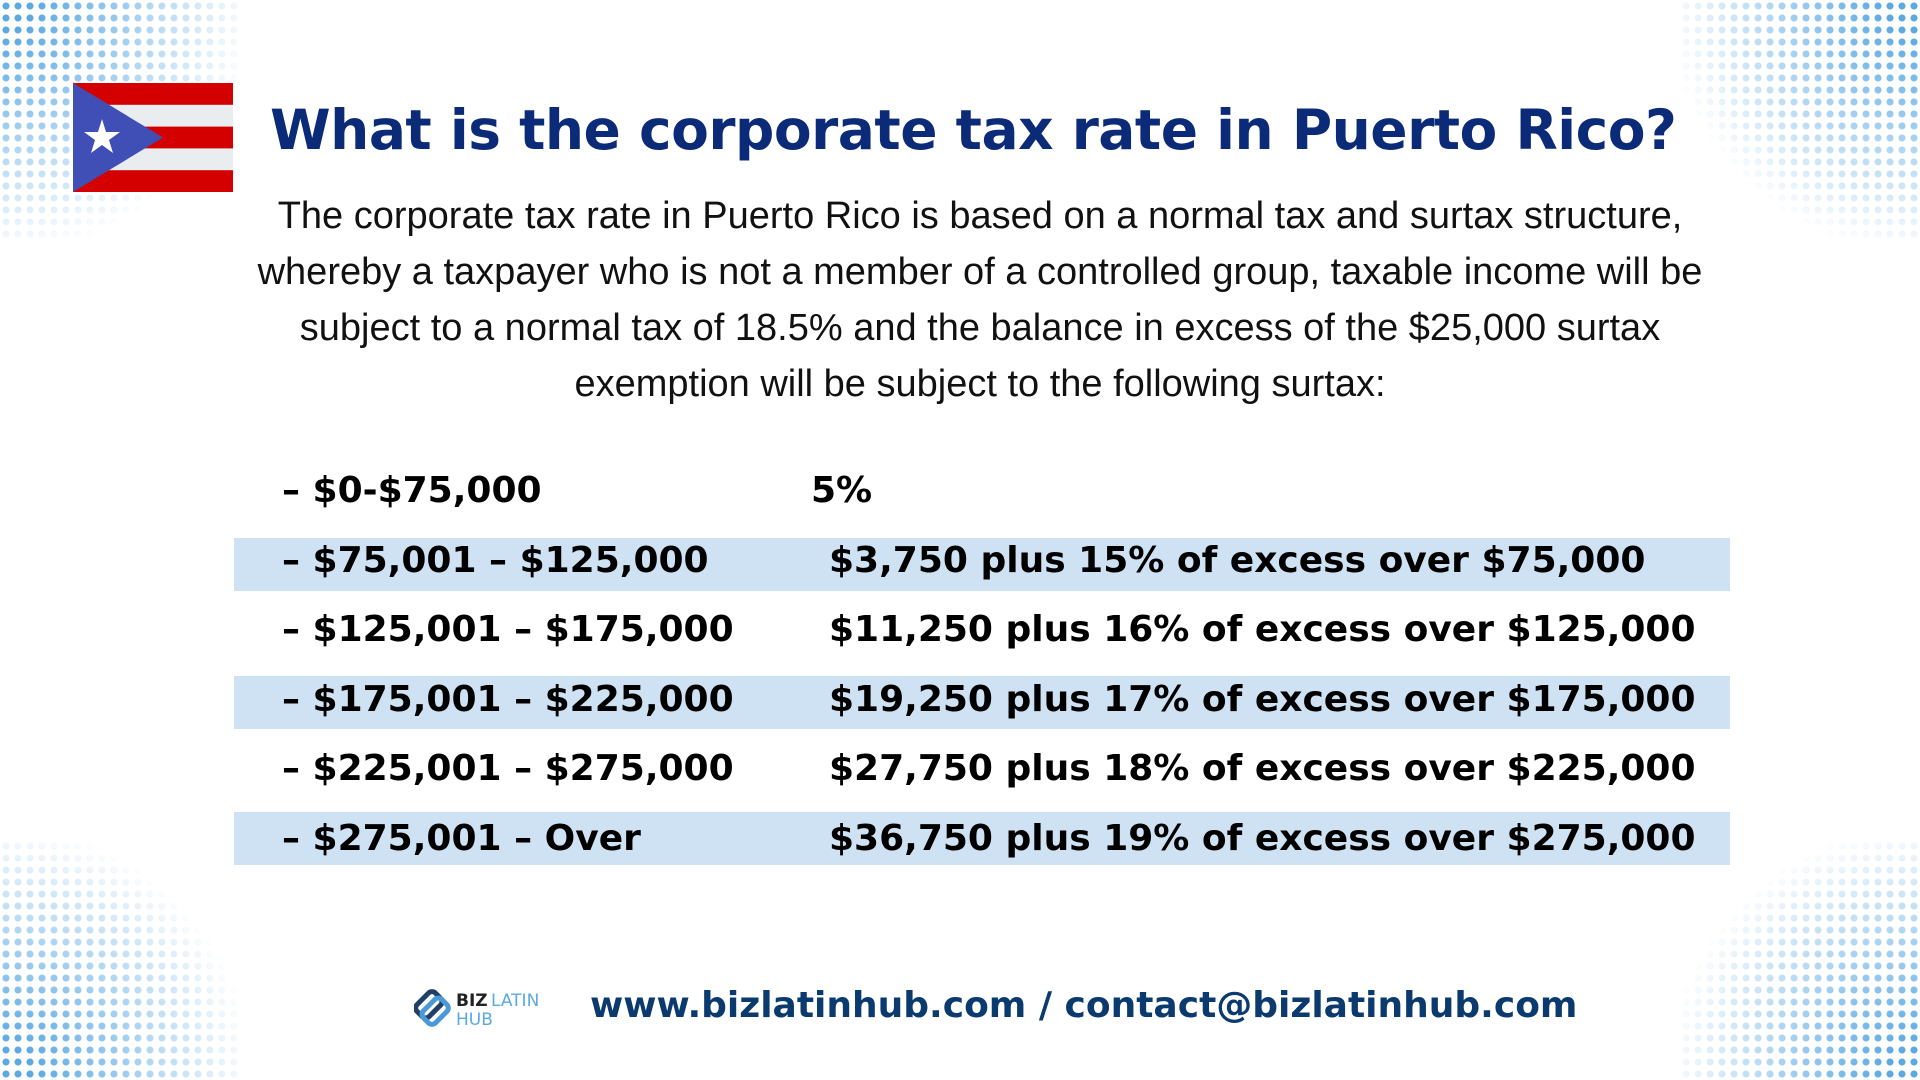  I want to click on surtax: $27,750 plus 18% of excess over $225,000, so click(1262, 768).